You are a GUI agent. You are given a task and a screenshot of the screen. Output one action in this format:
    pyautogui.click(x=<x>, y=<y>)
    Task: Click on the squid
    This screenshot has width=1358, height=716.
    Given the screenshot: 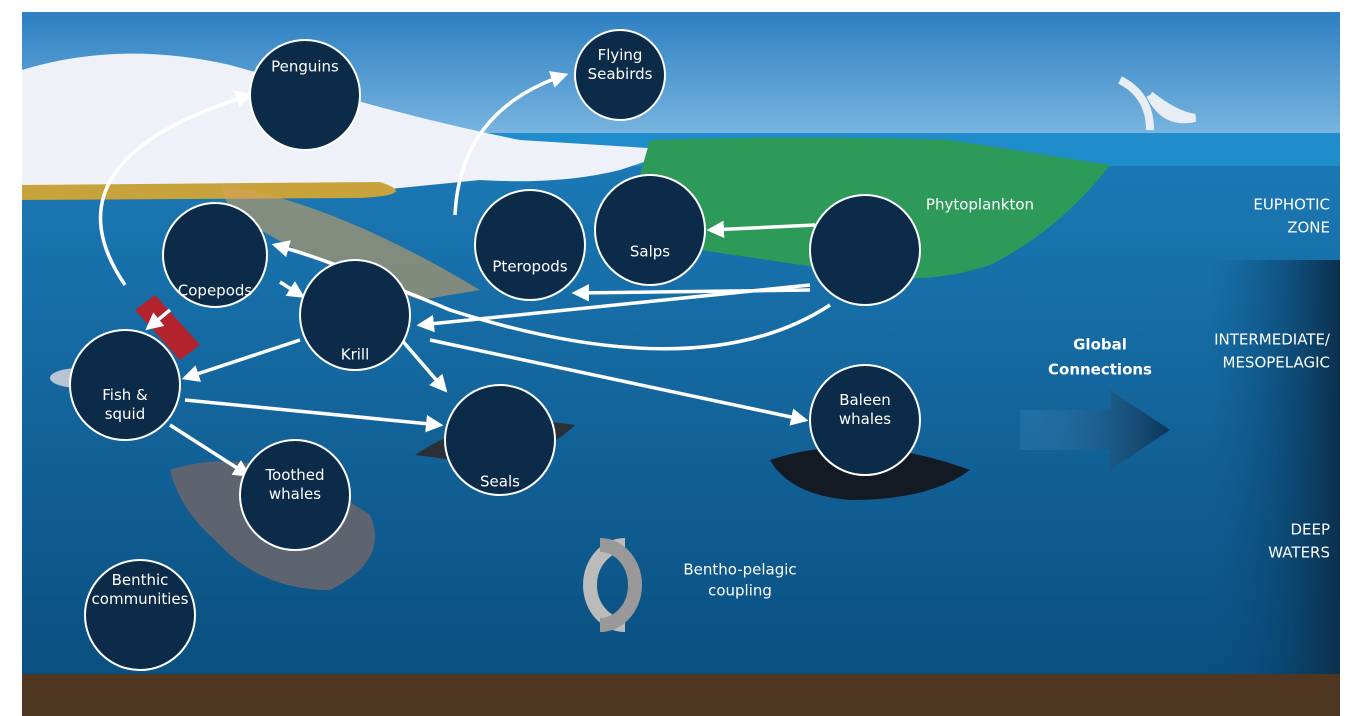 What is the action you would take?
    pyautogui.click(x=167, y=327)
    